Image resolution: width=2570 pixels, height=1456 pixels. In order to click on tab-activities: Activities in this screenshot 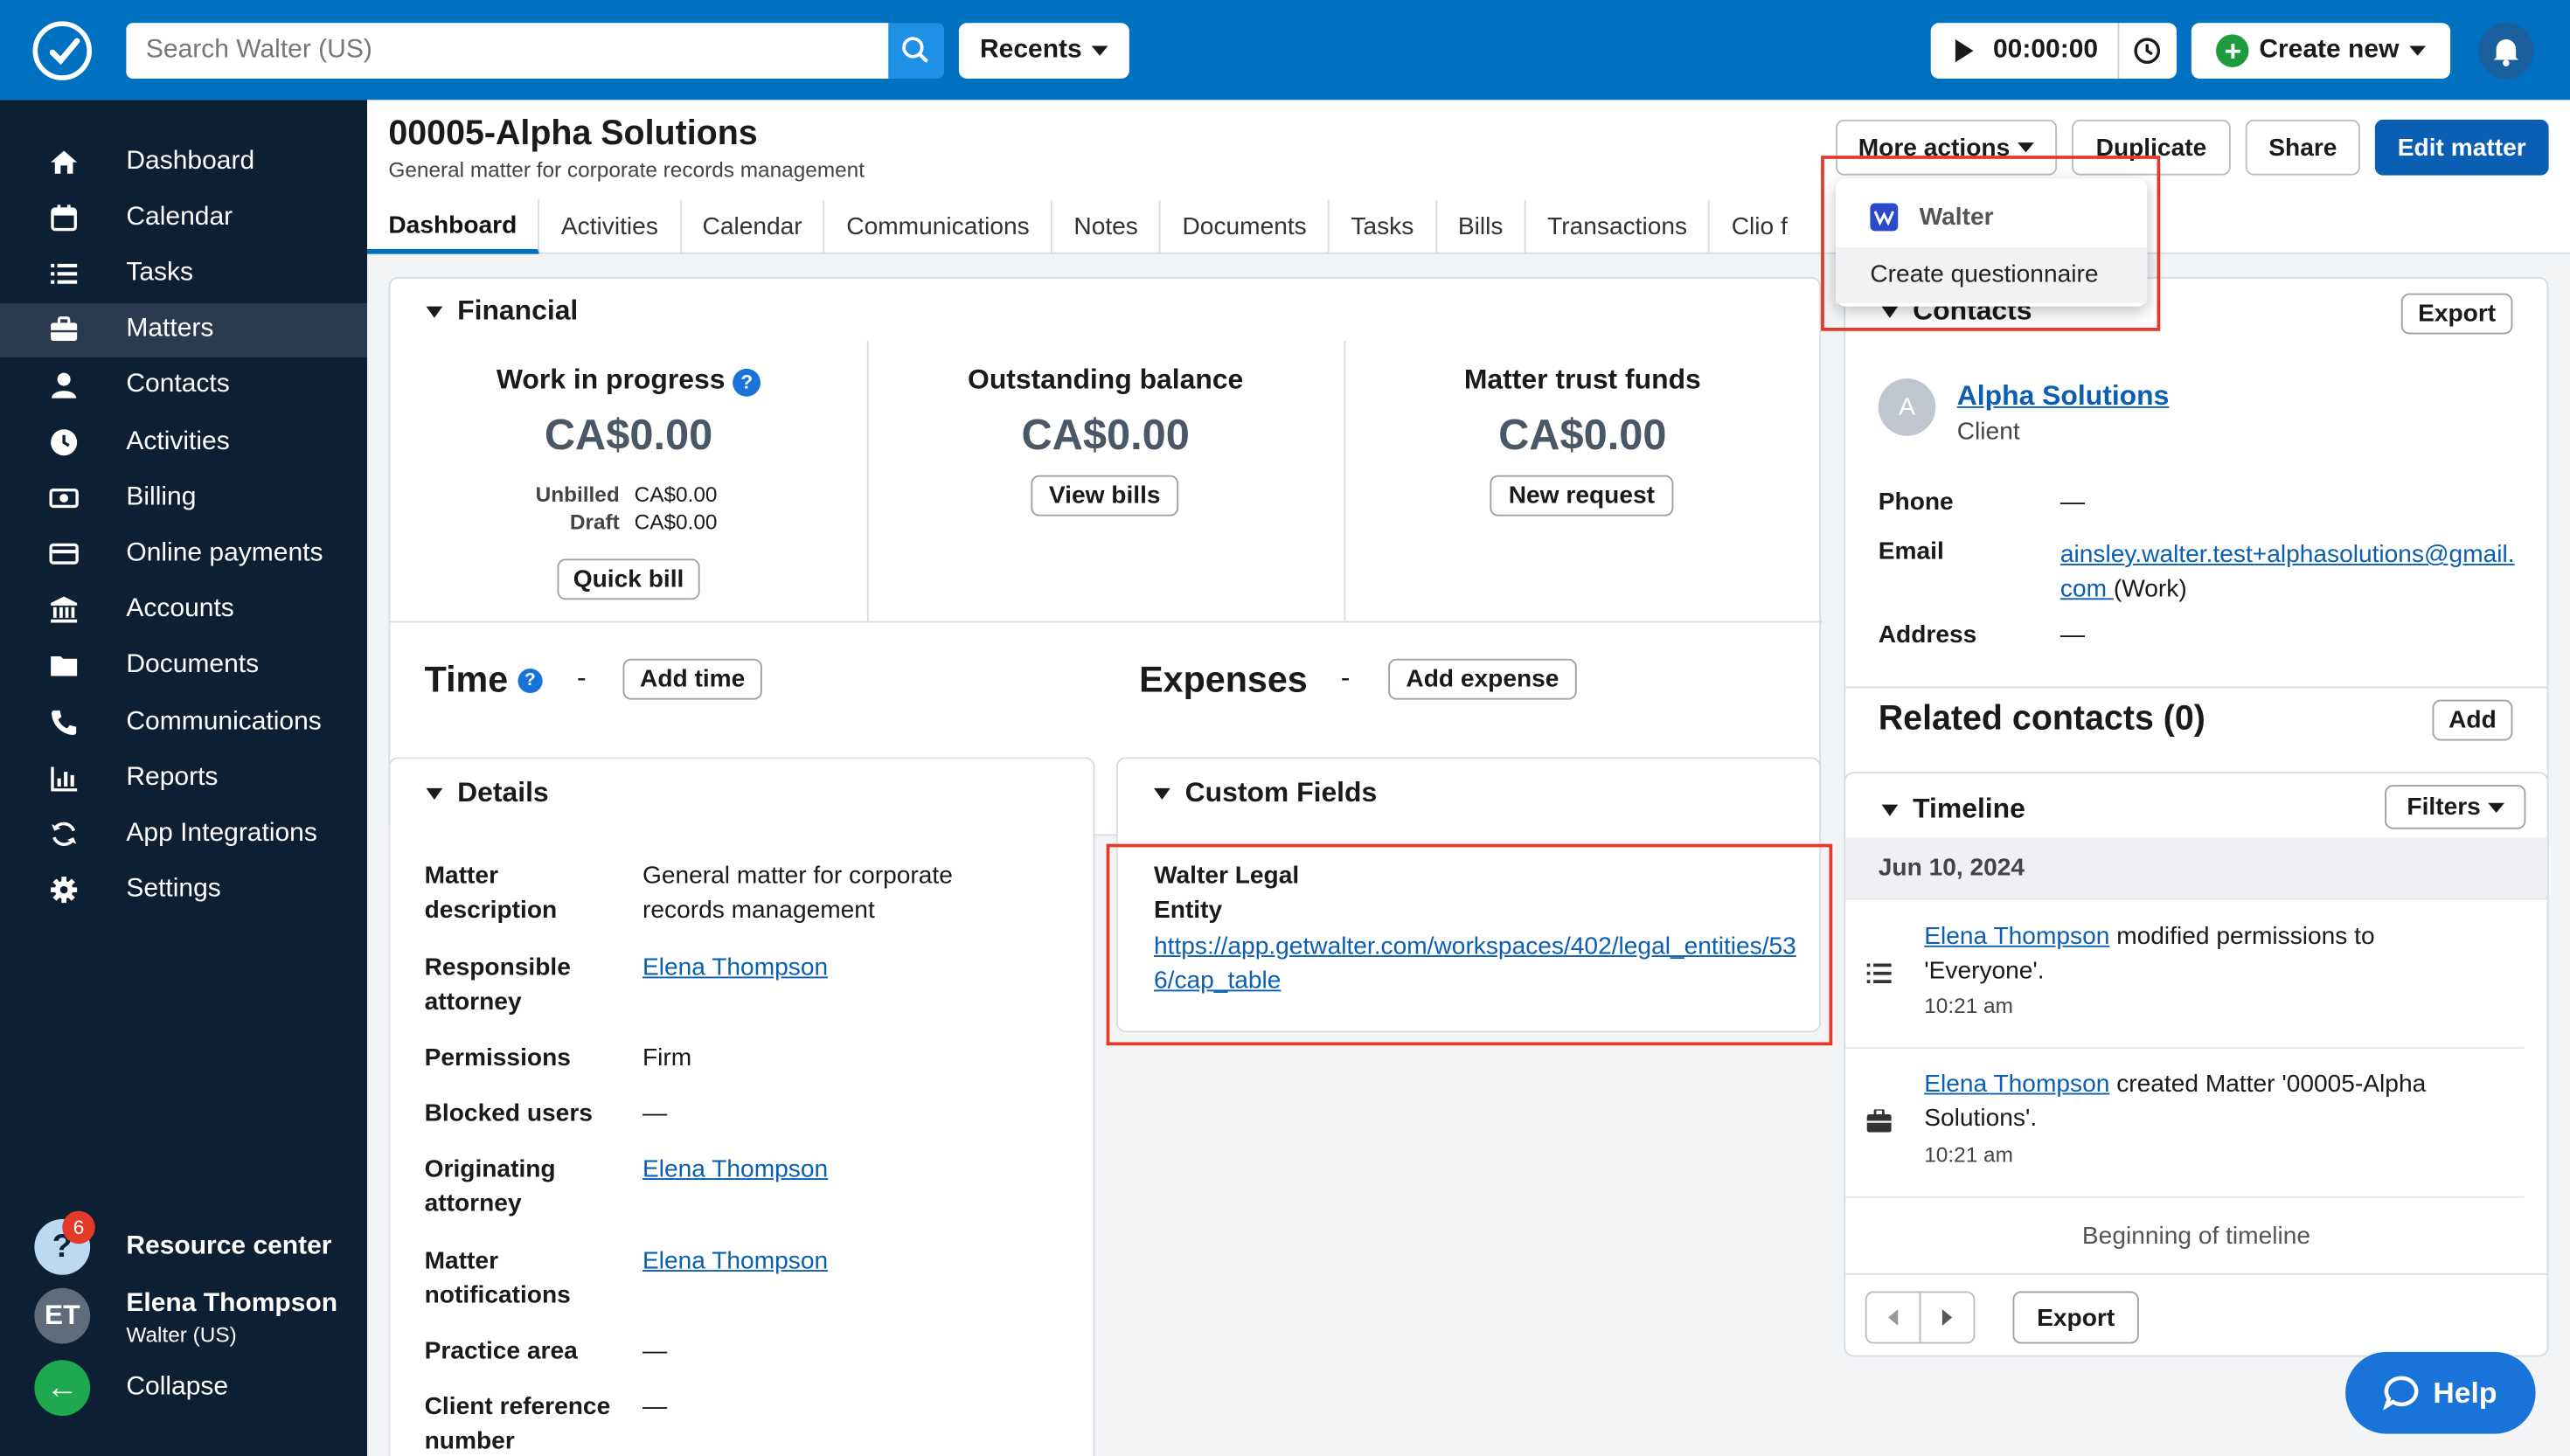, I will do `click(611, 226)`.